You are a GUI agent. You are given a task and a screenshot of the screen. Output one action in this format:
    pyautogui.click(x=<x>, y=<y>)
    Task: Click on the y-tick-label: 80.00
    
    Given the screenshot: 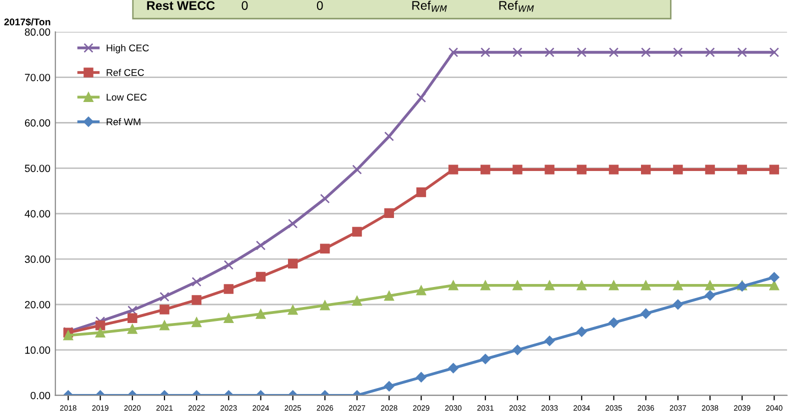 What is the action you would take?
    pyautogui.click(x=37, y=32)
    